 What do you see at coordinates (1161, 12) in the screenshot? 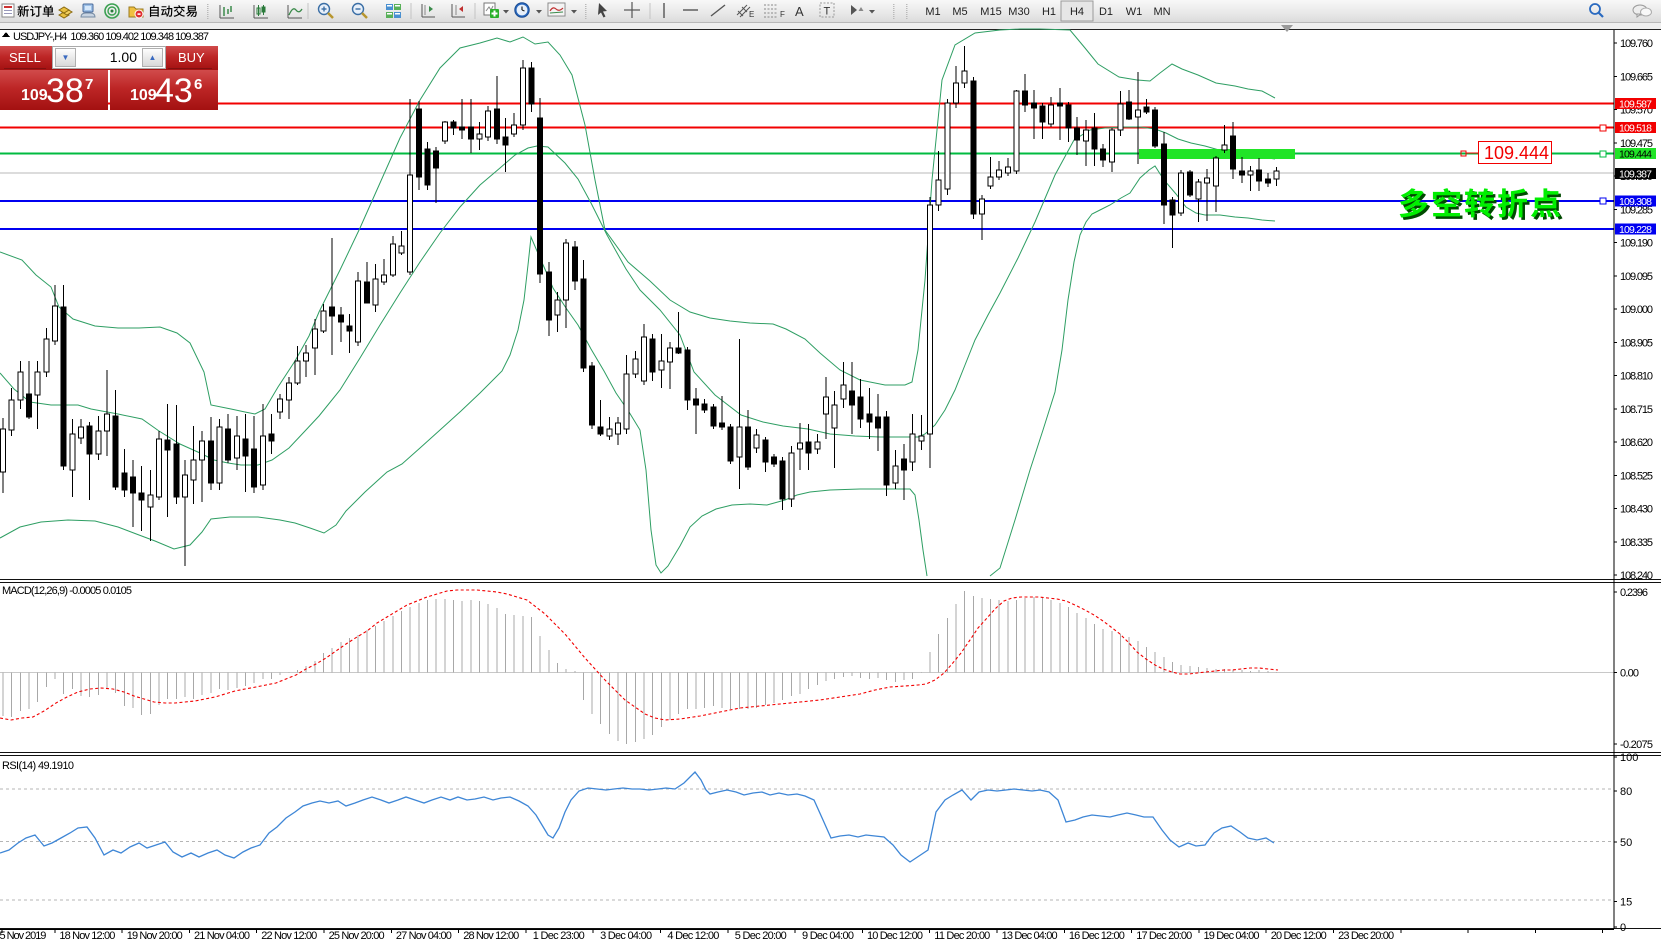
I see `svg-text: MN` at bounding box center [1161, 12].